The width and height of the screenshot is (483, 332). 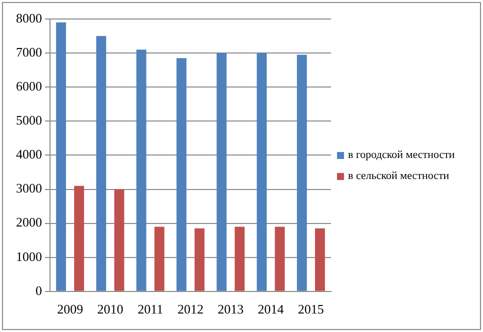 I want to click on x-tick-label: 2012, so click(x=191, y=309).